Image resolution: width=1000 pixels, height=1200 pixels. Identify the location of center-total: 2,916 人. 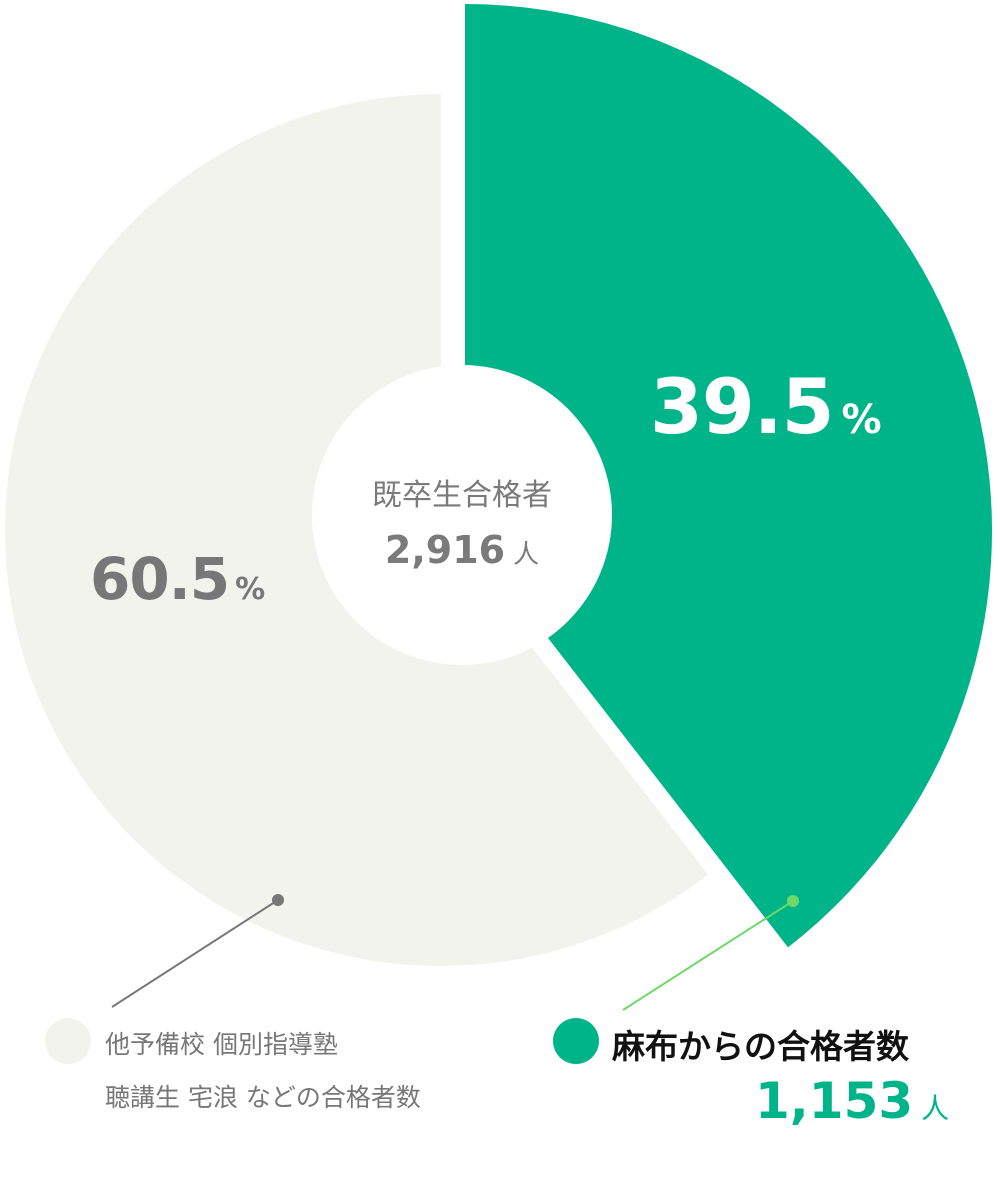
(462, 550).